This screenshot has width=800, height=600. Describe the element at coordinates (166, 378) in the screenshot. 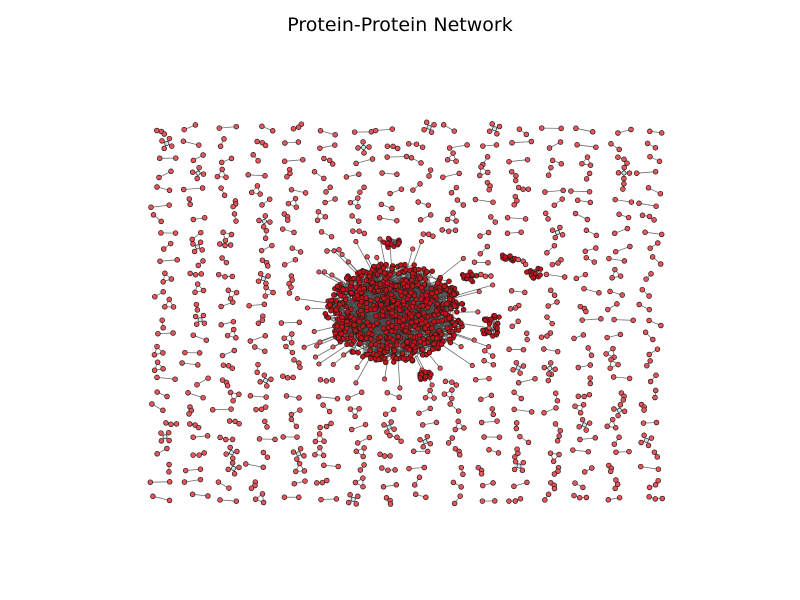

I see `edge` at that location.